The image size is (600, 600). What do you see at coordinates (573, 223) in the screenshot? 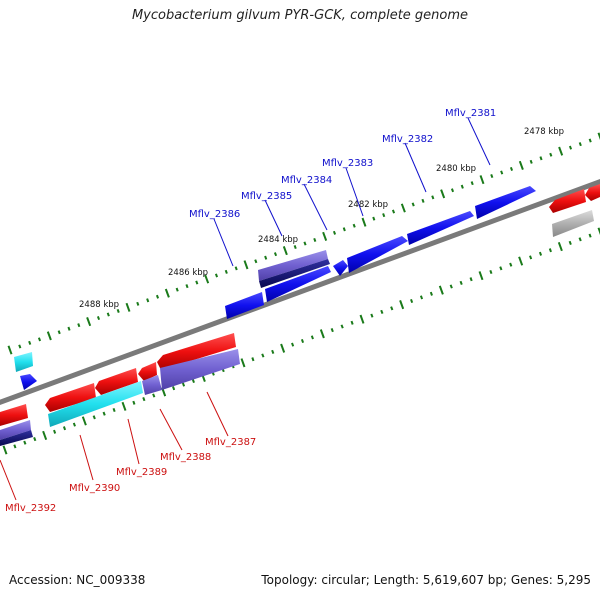
I see `gene-gray-right-edge` at bounding box center [573, 223].